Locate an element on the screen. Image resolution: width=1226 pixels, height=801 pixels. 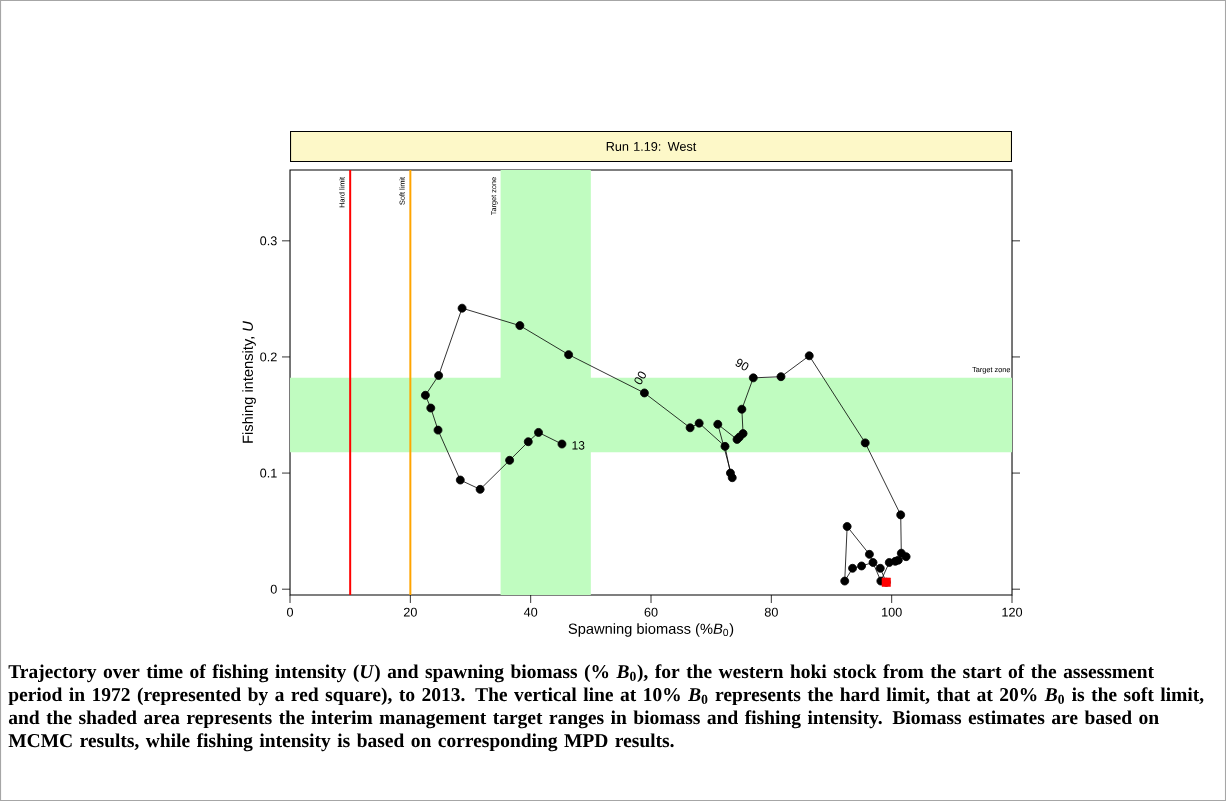
x-axis-title: Spawning biomass (%B$_{0}$) is located at coordinates (651, 630).